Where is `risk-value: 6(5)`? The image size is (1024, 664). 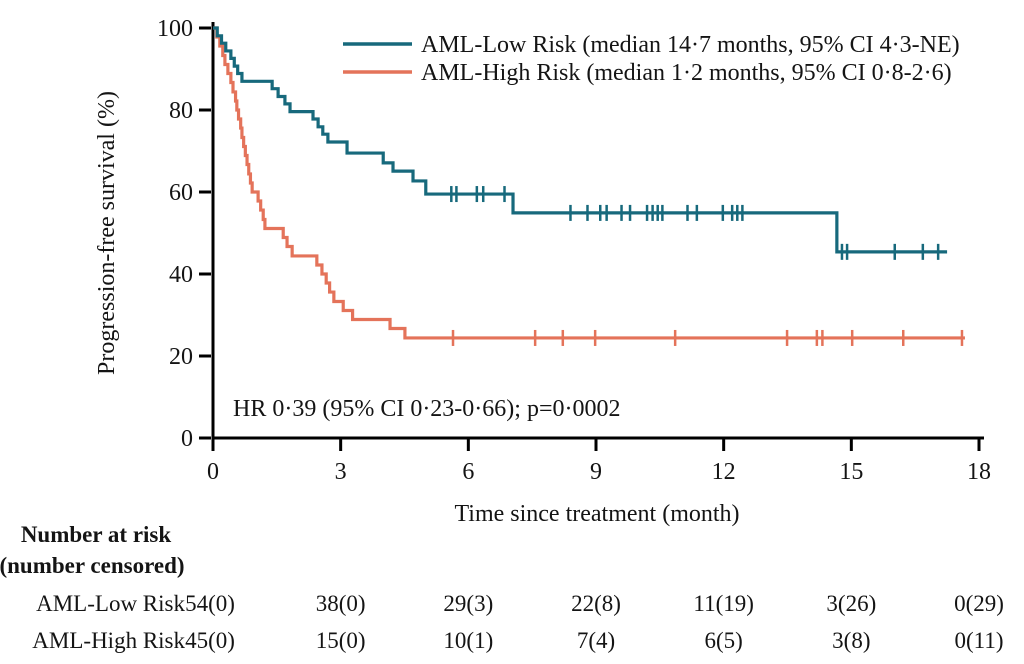
risk-value: 6(5) is located at coordinates (724, 640).